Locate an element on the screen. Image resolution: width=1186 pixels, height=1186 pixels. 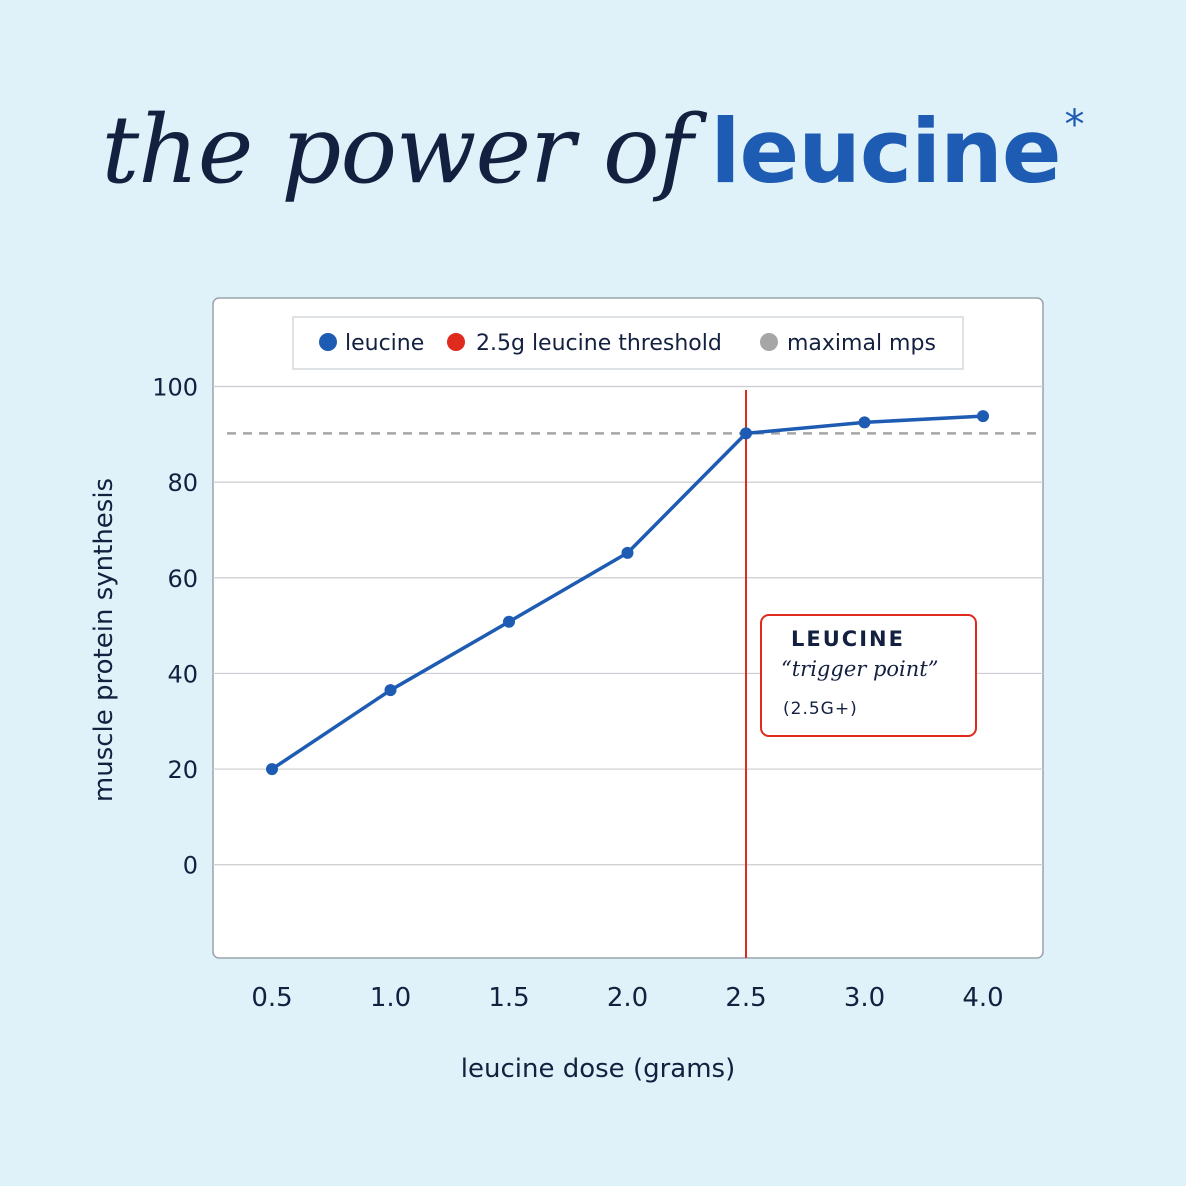
legend-maximal-label: maximal mps is located at coordinates (861, 343).